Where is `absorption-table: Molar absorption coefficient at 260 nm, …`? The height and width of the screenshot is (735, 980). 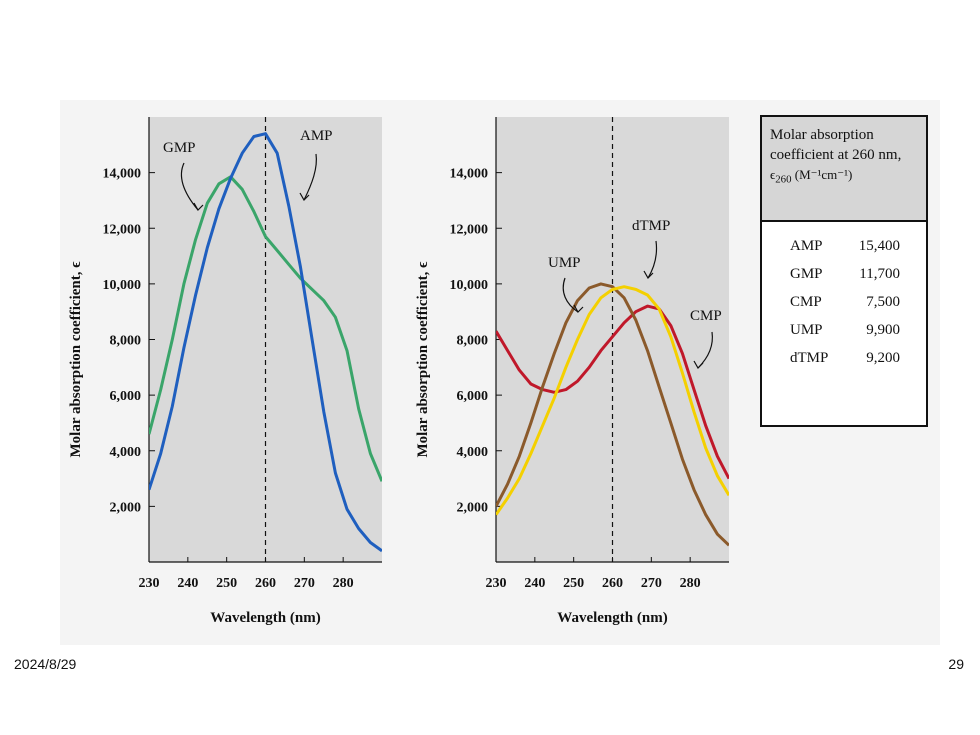 absorption-table: Molar absorption coefficient at 260 nm, … is located at coordinates (844, 271).